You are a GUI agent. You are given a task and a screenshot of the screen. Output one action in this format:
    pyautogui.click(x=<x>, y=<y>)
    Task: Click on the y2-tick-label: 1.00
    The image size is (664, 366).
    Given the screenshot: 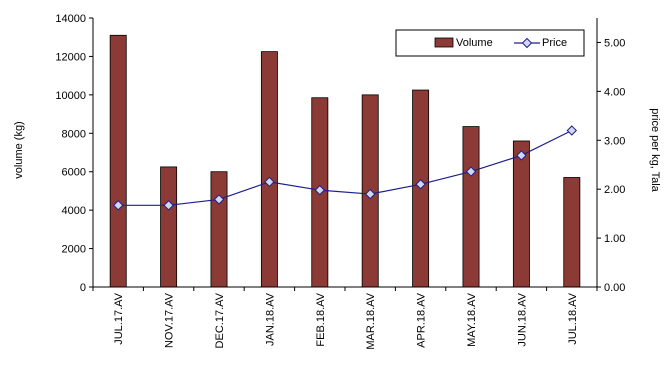 What is the action you would take?
    pyautogui.click(x=614, y=239)
    